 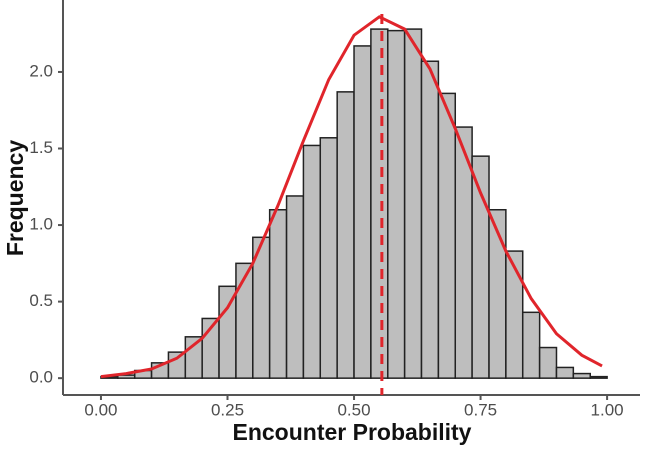 I want to click on x-tick-label: 0.00, so click(x=100, y=409).